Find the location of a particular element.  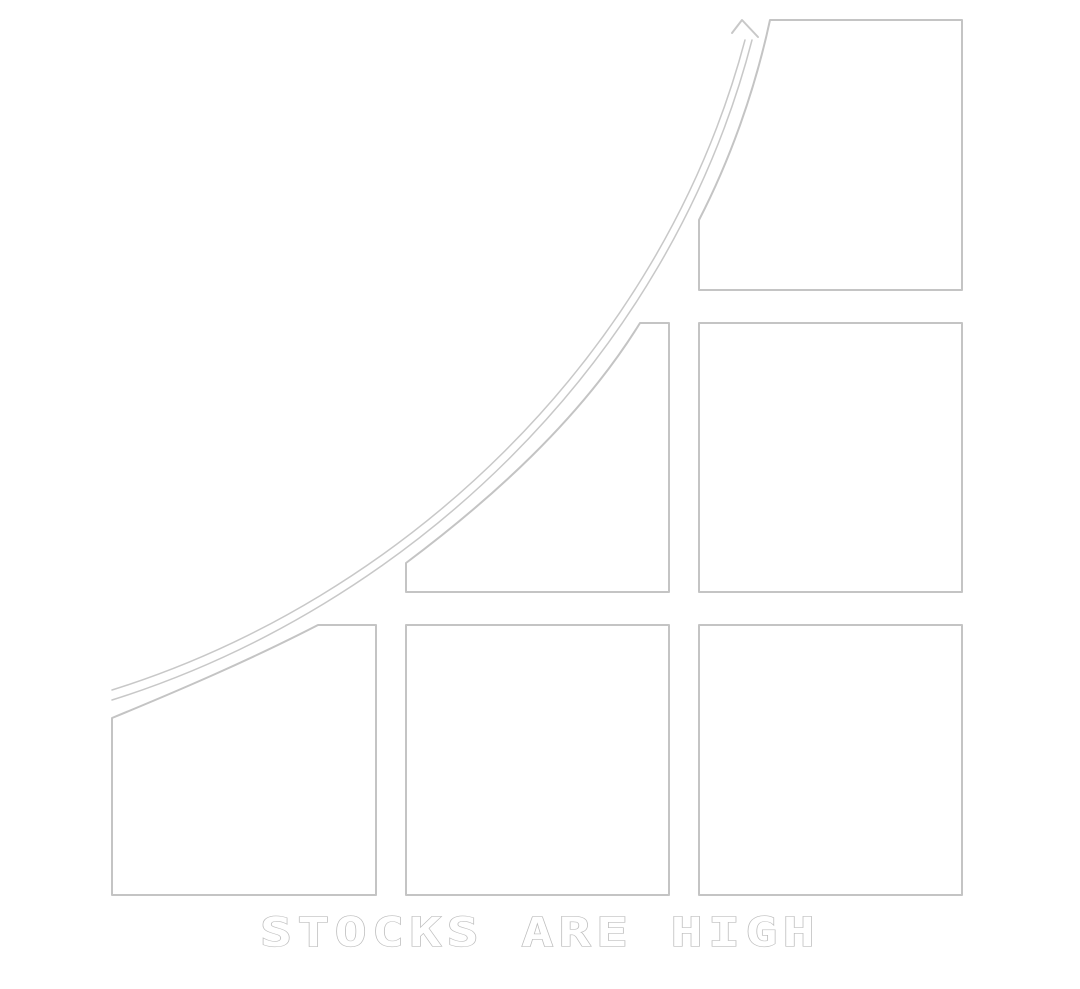

caption-text: STOCKS ARE HIGH is located at coordinates (540, 933).